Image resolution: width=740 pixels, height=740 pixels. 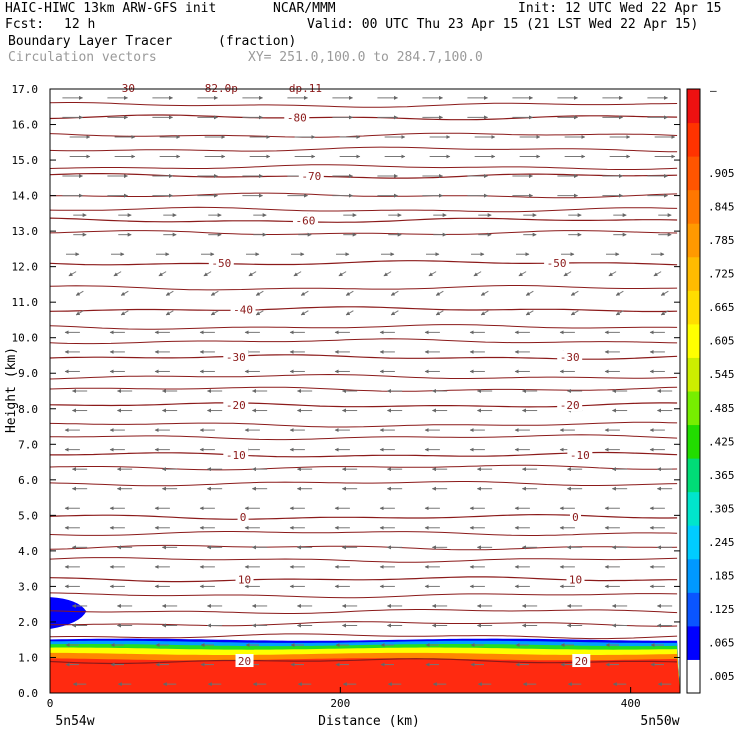 I want to click on y-tick-label: 11.0, so click(x=25, y=302).